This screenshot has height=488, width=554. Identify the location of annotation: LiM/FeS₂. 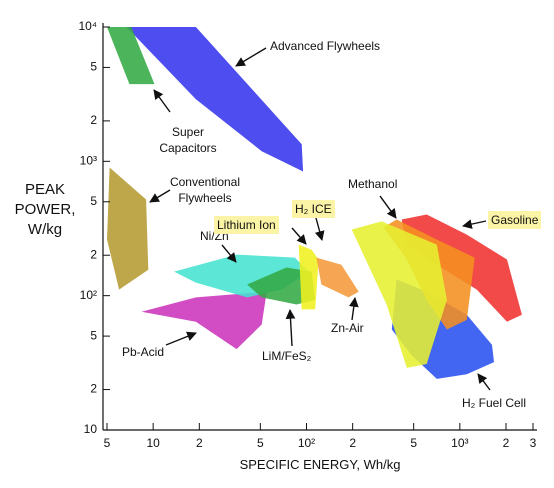
(287, 356).